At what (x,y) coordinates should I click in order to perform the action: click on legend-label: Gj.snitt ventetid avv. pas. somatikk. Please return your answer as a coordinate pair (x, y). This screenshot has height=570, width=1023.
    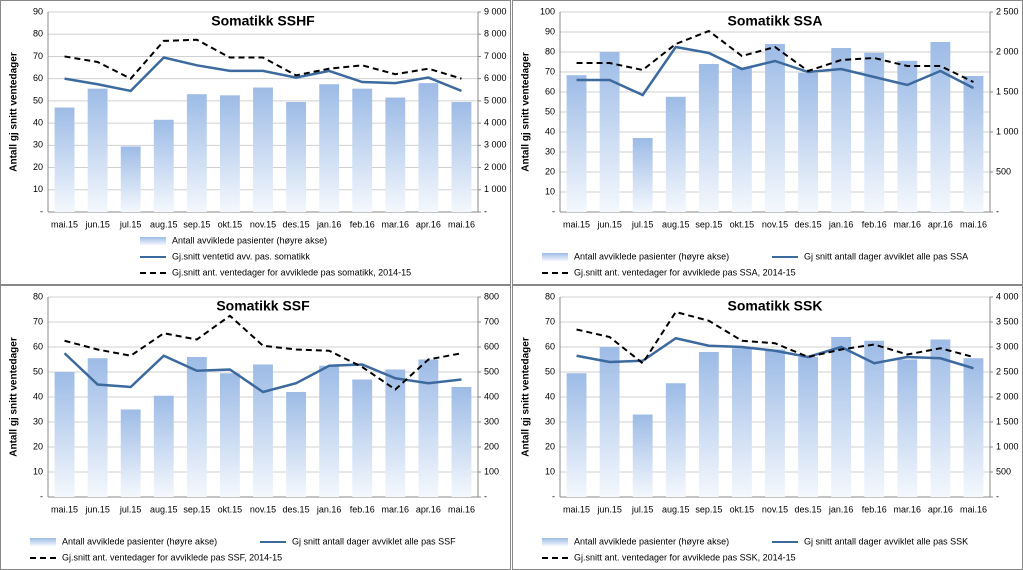
    Looking at the image, I should click on (241, 256).